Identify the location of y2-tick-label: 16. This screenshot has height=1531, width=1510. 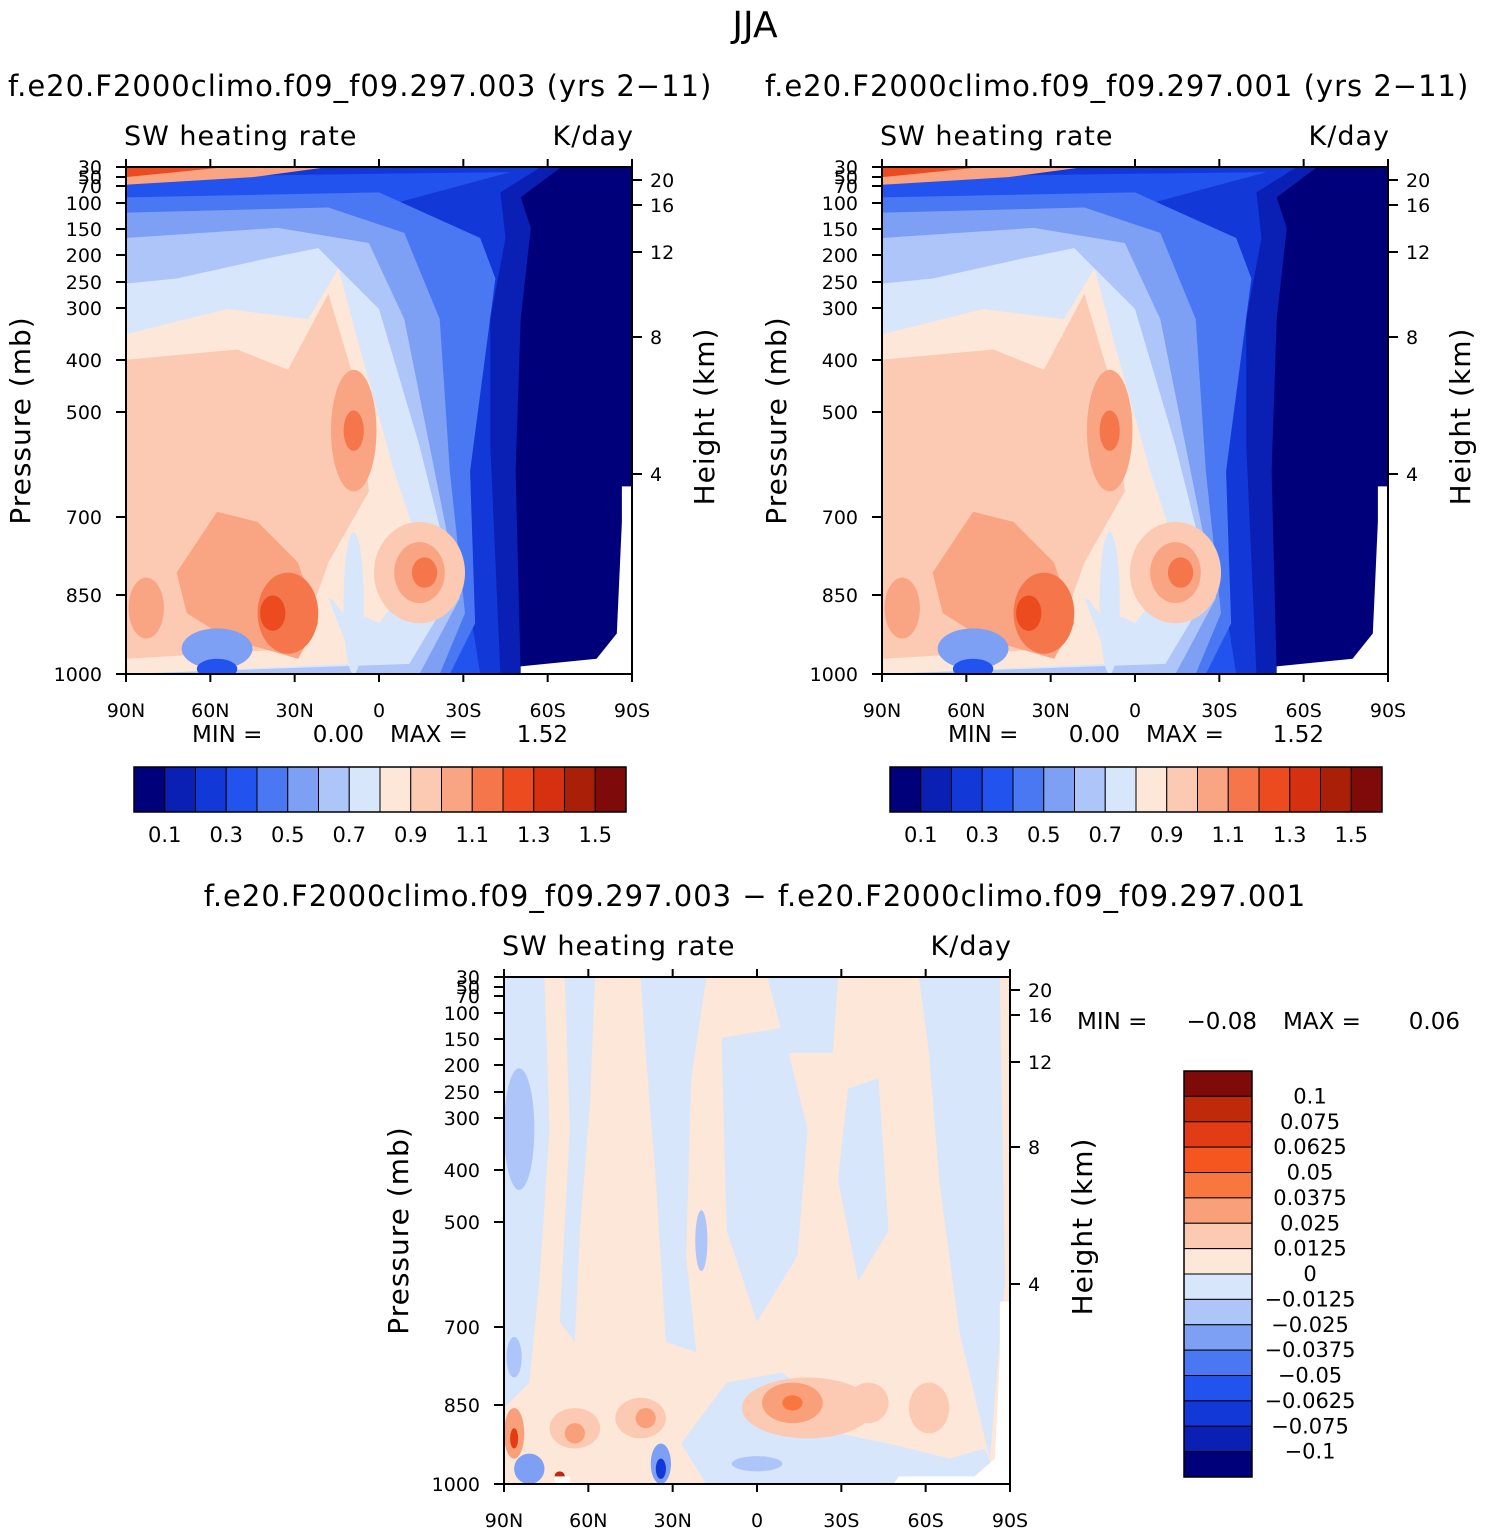
(1418, 206).